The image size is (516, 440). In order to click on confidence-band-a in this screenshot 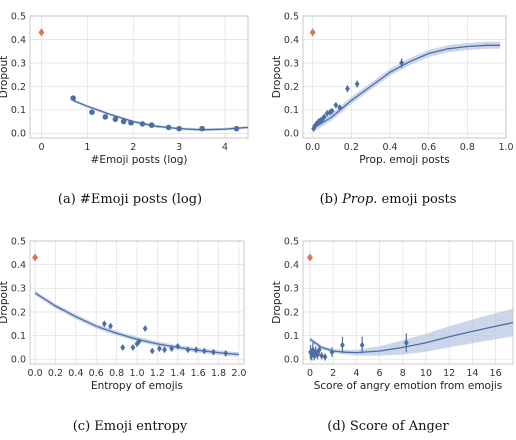, I will do `click(160, 115)`.